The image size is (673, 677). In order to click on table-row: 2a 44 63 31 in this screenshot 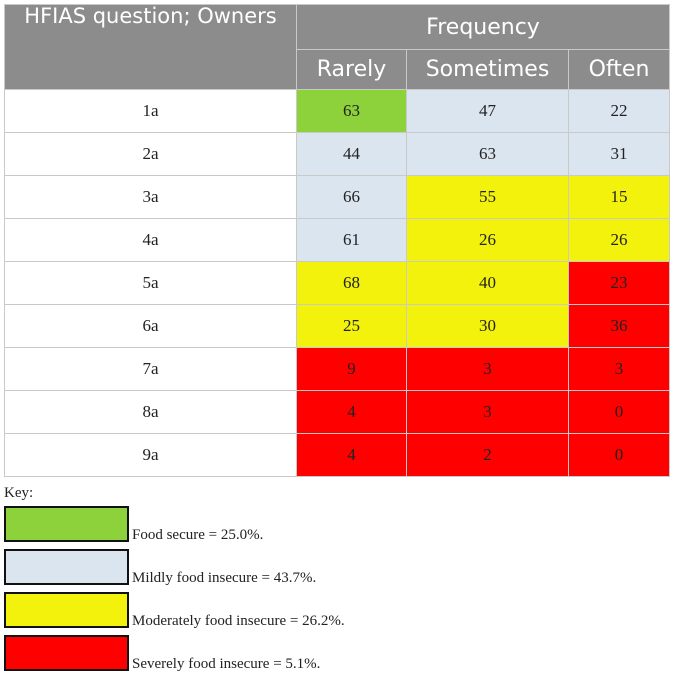, I will do `click(337, 154)`.